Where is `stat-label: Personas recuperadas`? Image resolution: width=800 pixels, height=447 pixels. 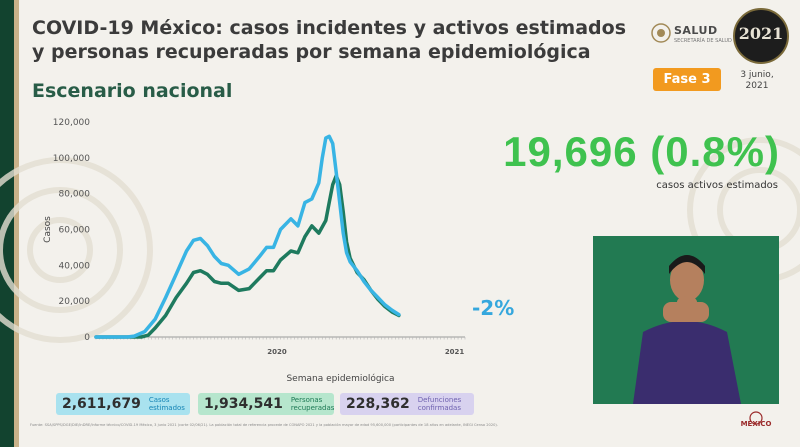 stat-label: Personas recuperadas is located at coordinates (312, 404).